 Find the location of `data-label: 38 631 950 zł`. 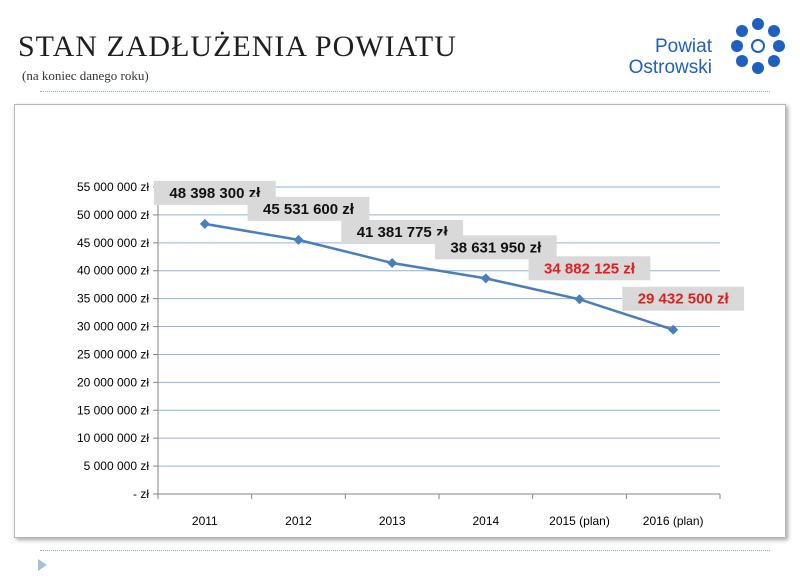

data-label: 38 631 950 zł is located at coordinates (496, 247).